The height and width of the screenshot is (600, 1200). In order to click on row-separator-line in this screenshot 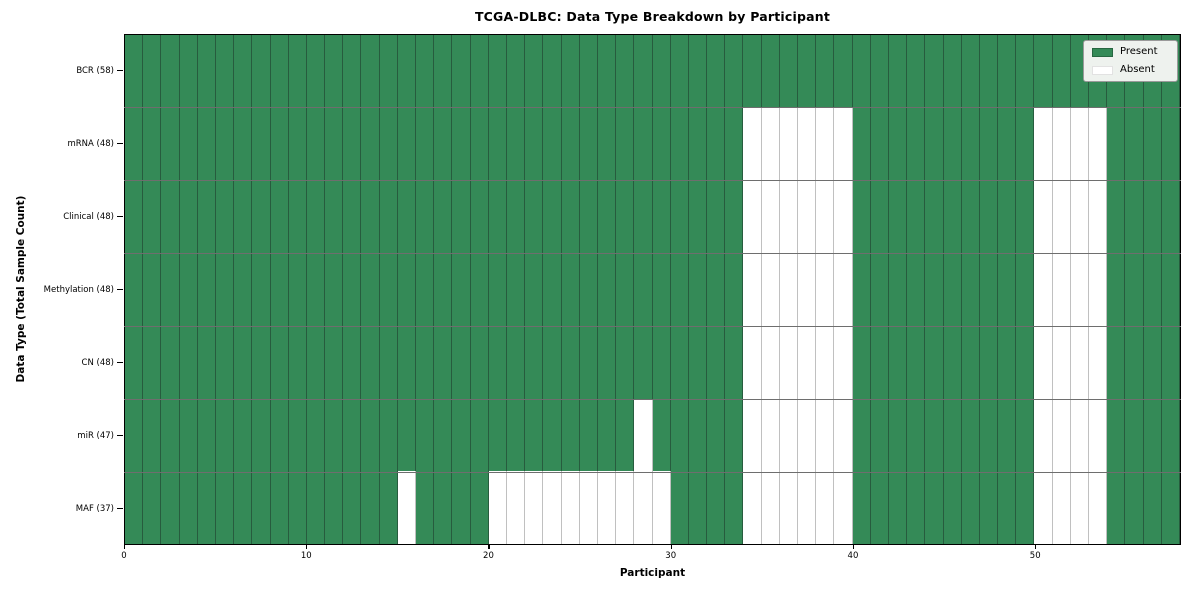, I will do `click(652, 399)`.